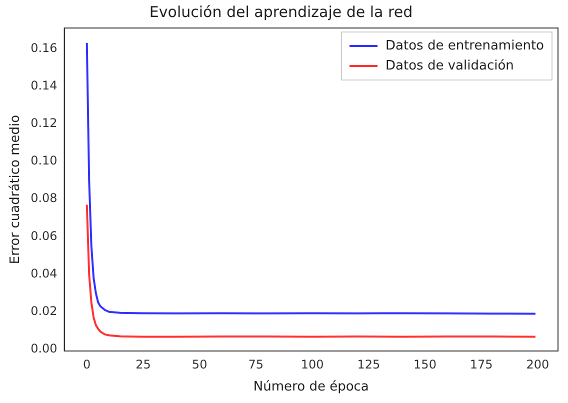 This screenshot has height=403, width=568. I want to click on x-axis-title: Número de época, so click(311, 387).